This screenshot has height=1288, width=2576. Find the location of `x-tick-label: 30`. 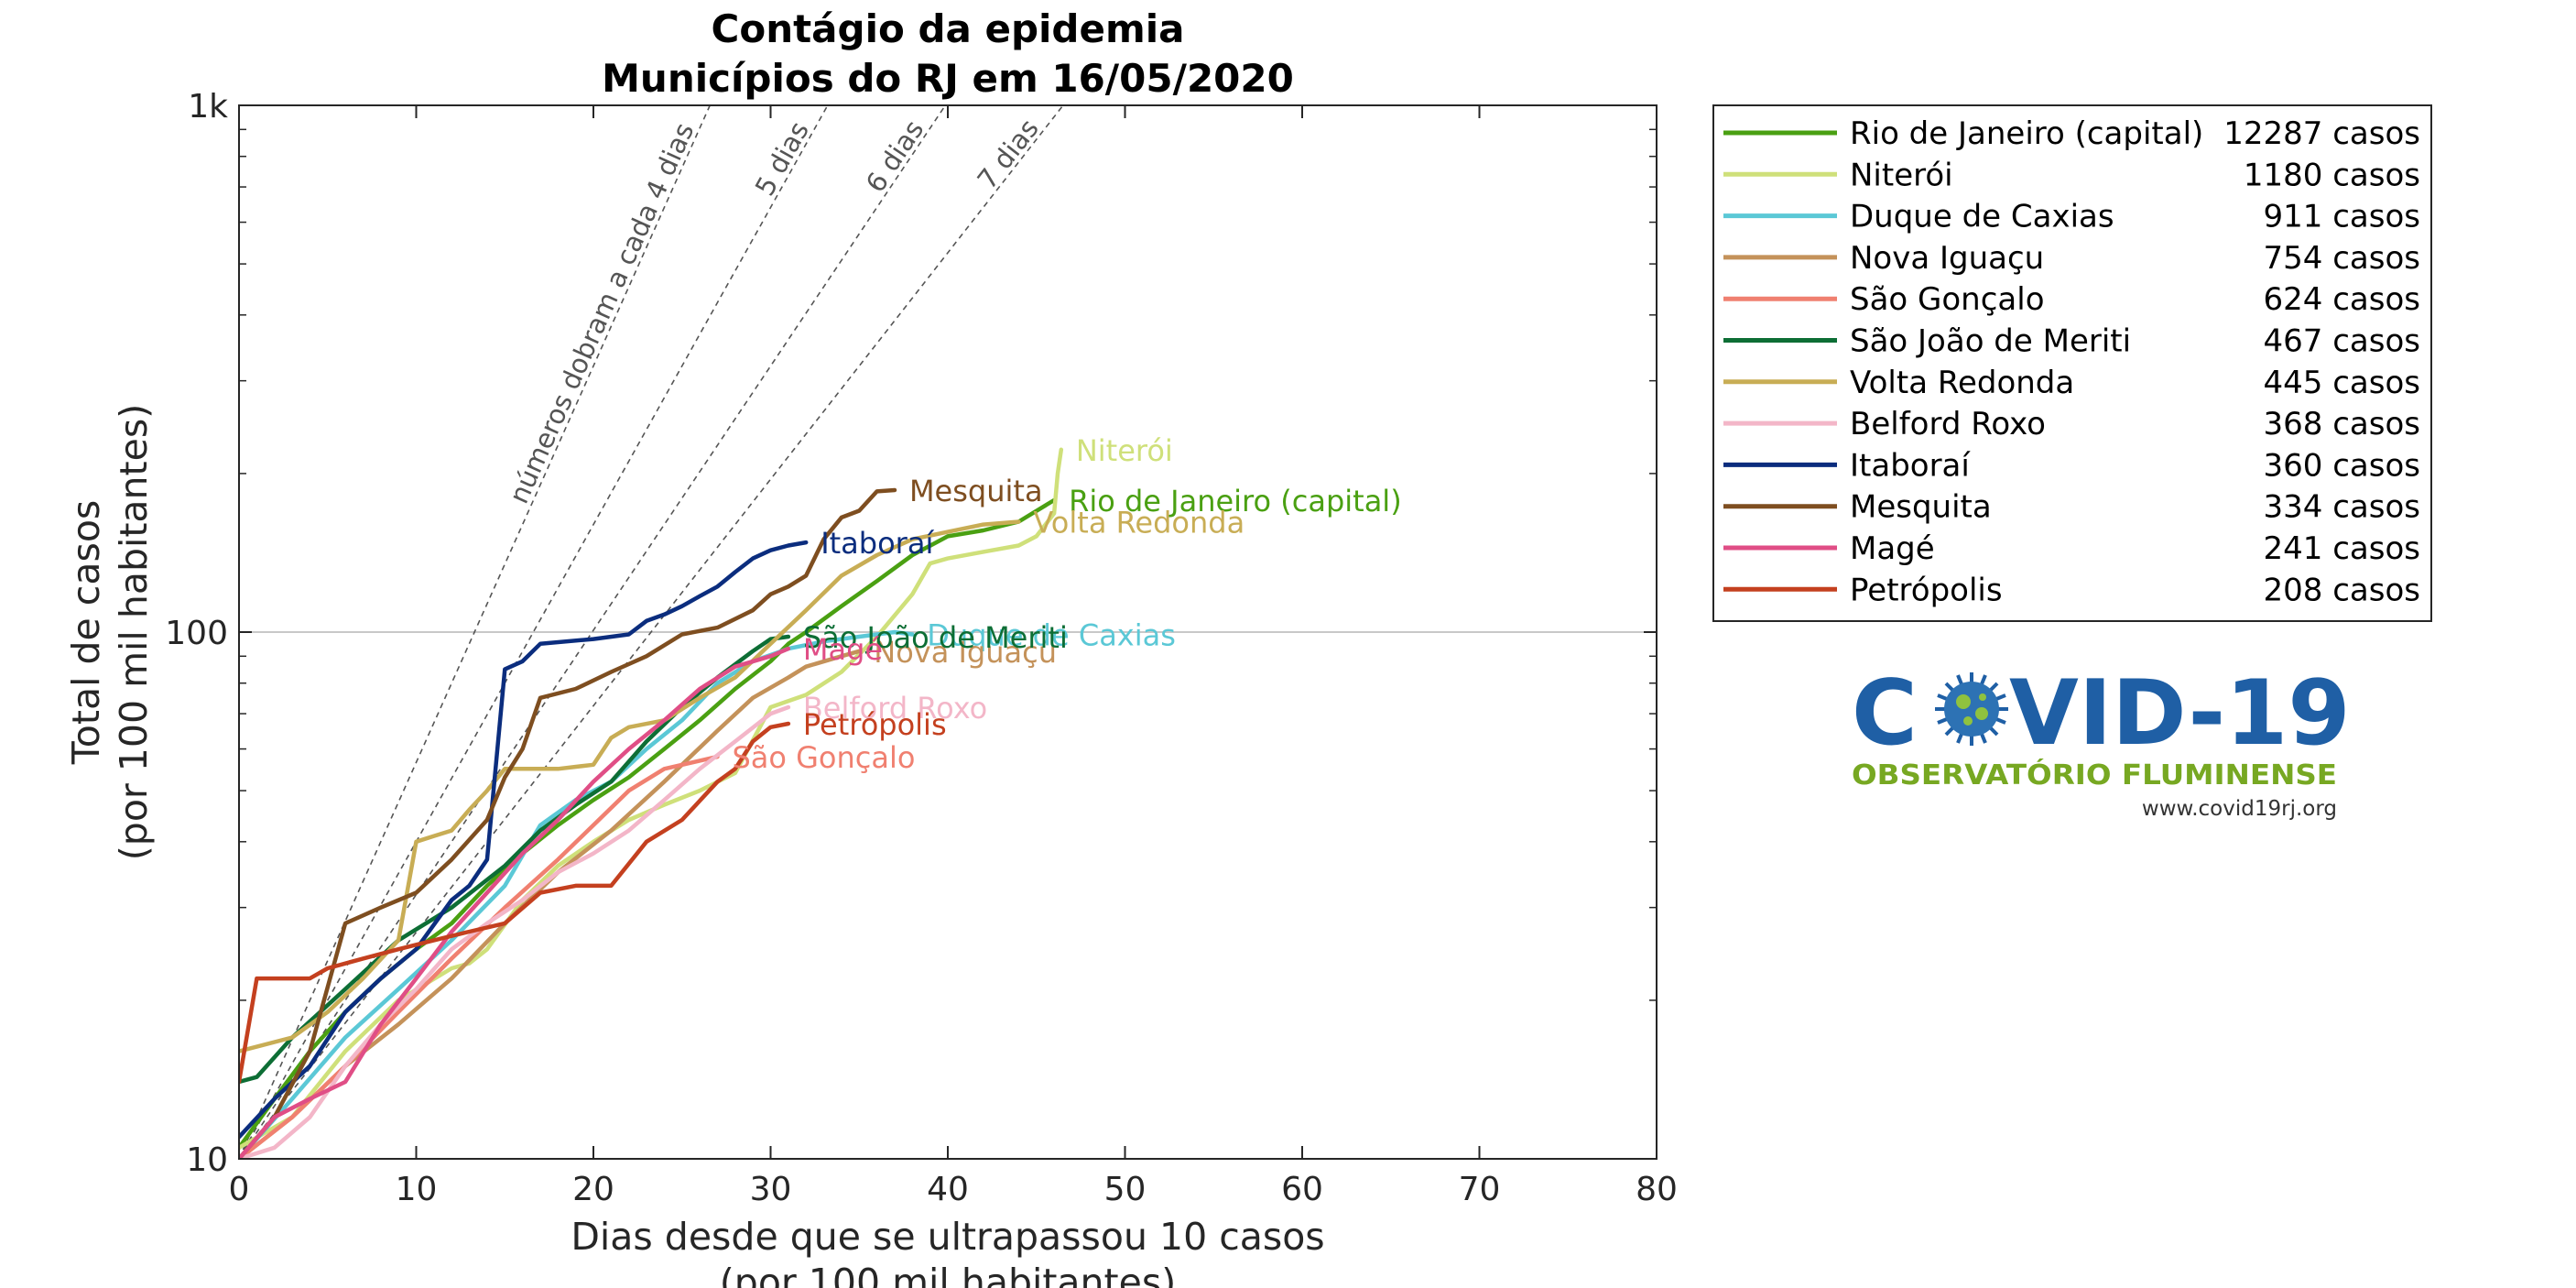

x-tick-label: 30 is located at coordinates (771, 1190).